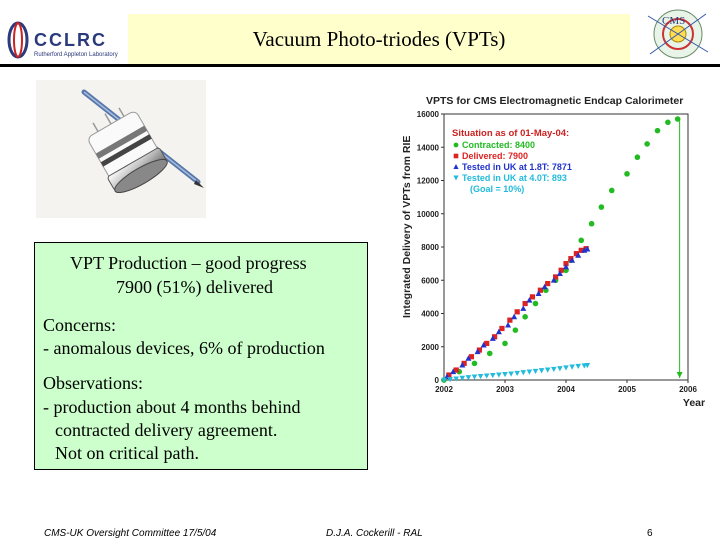 This screenshot has width=720, height=540. Describe the element at coordinates (407, 227) in the screenshot. I see `chart-y-axis-label: Integrated Delivery of VPTs from RIE` at that location.